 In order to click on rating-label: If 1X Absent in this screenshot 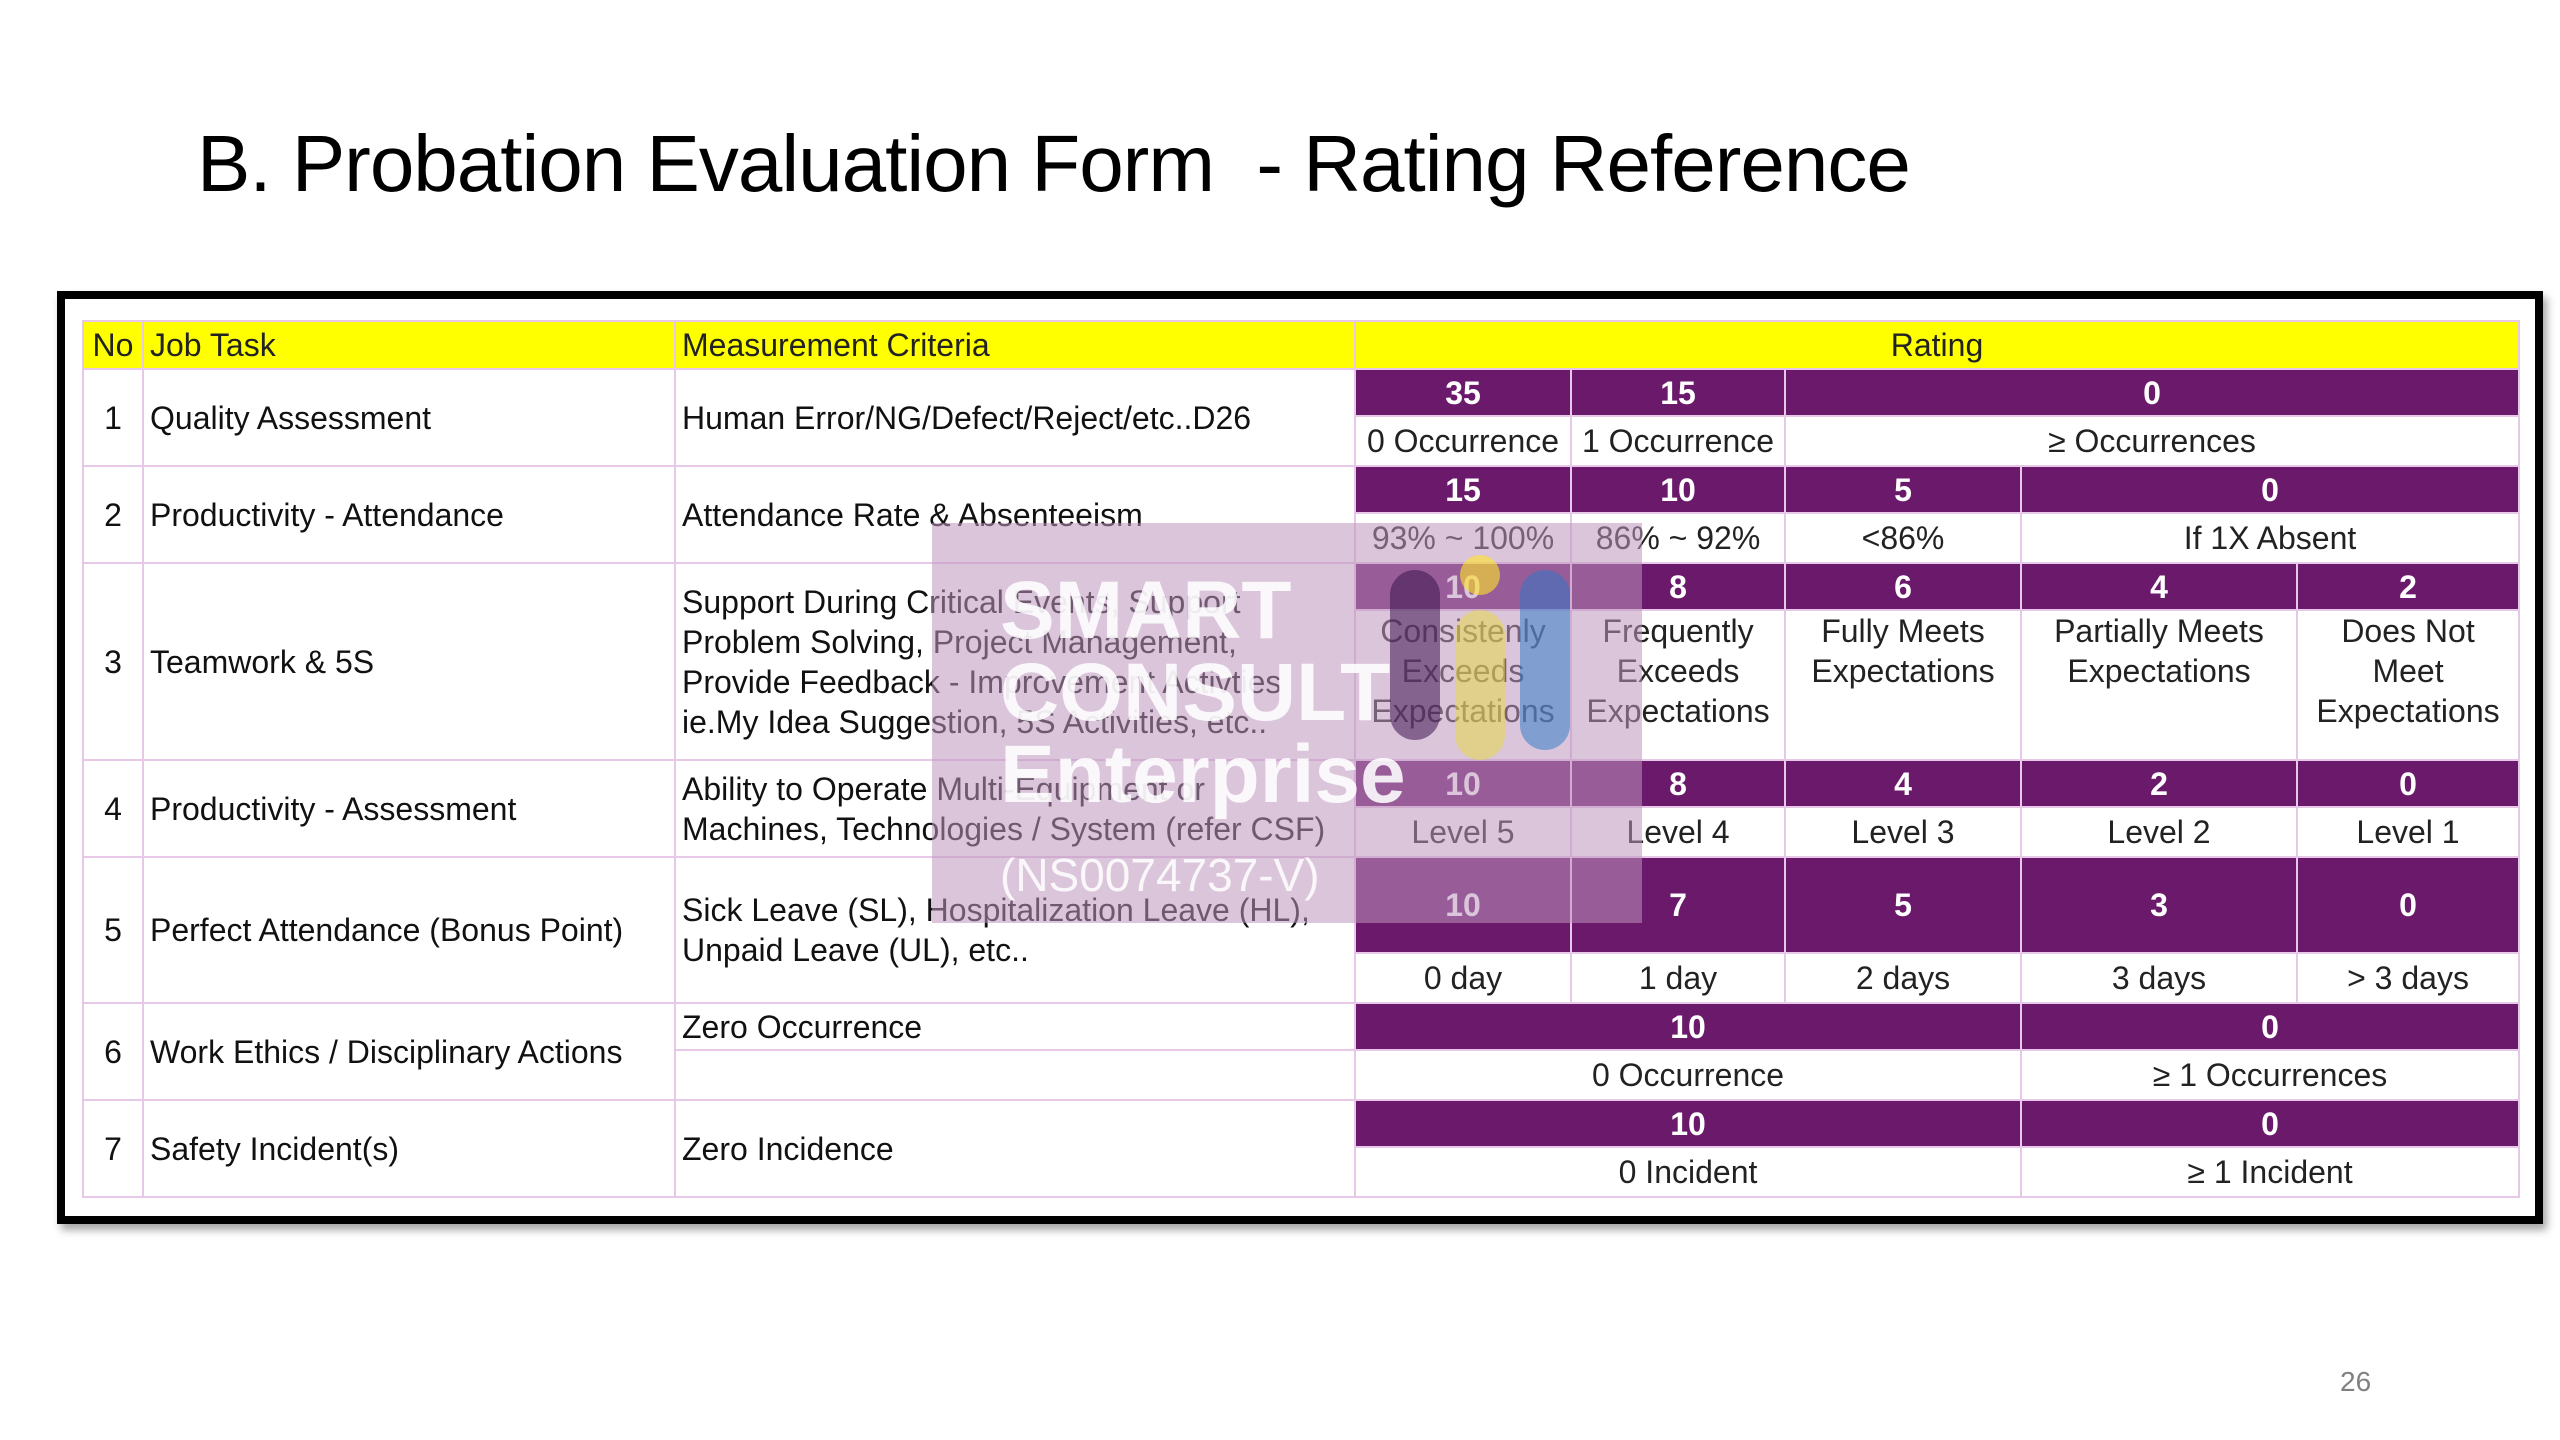, I will do `click(2270, 538)`.